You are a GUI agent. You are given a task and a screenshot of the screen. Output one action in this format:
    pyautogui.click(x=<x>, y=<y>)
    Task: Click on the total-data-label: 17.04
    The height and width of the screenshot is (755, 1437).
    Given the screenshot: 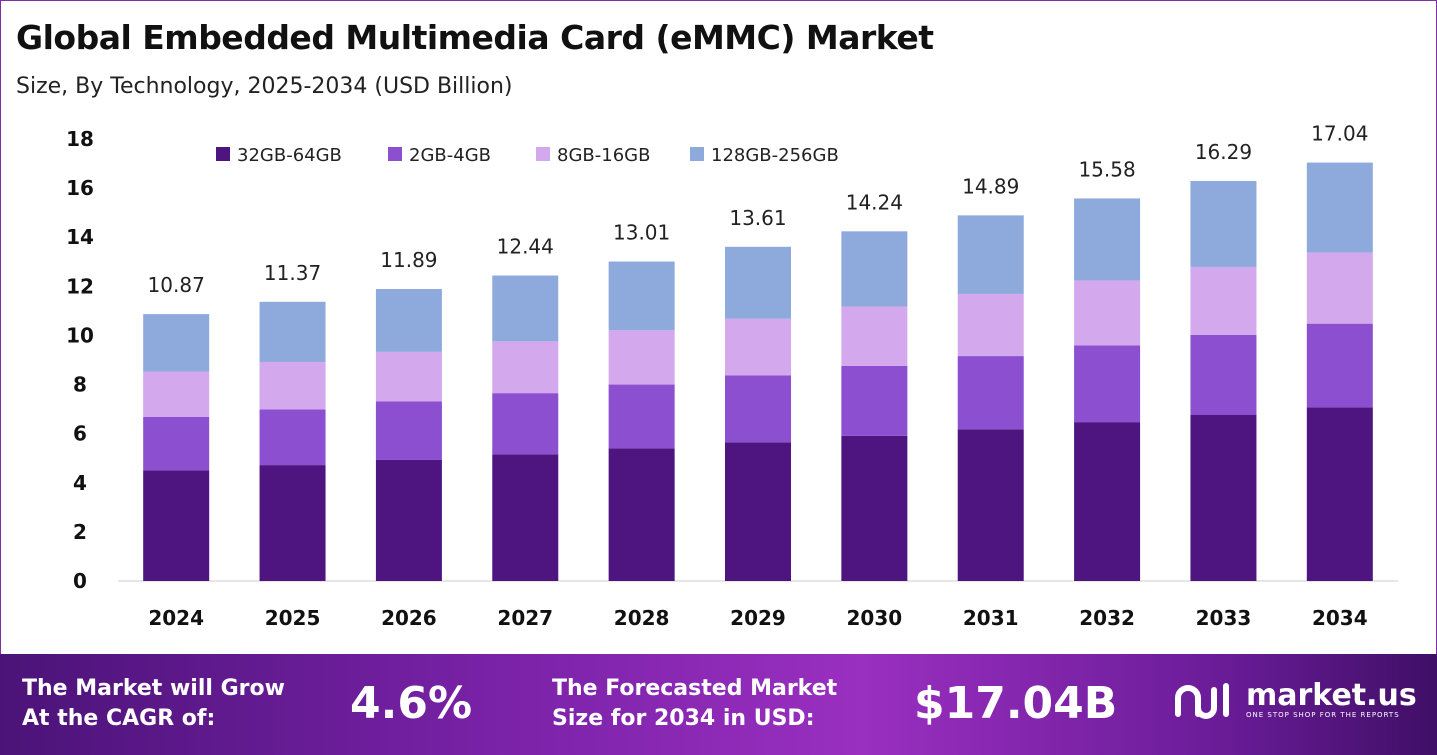 What is the action you would take?
    pyautogui.click(x=1339, y=134)
    